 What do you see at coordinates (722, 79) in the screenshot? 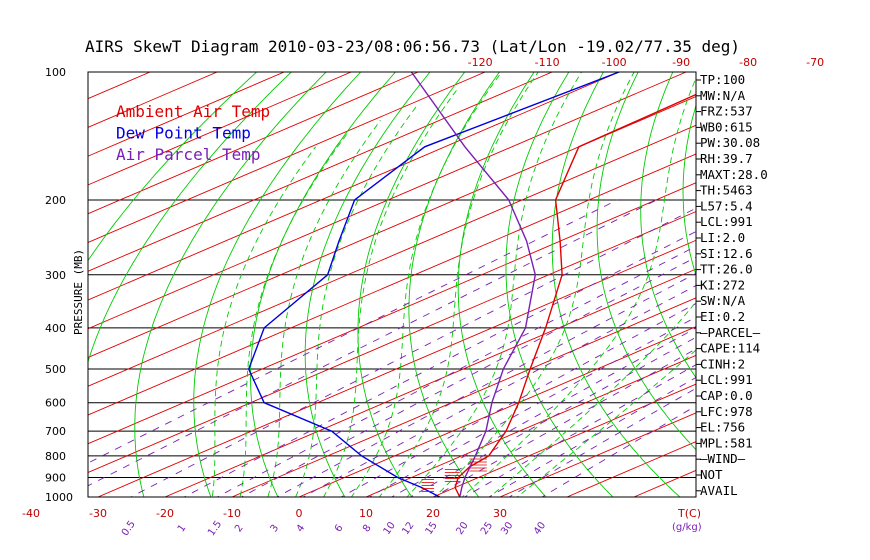
I see `index-item: TP:100` at bounding box center [722, 79].